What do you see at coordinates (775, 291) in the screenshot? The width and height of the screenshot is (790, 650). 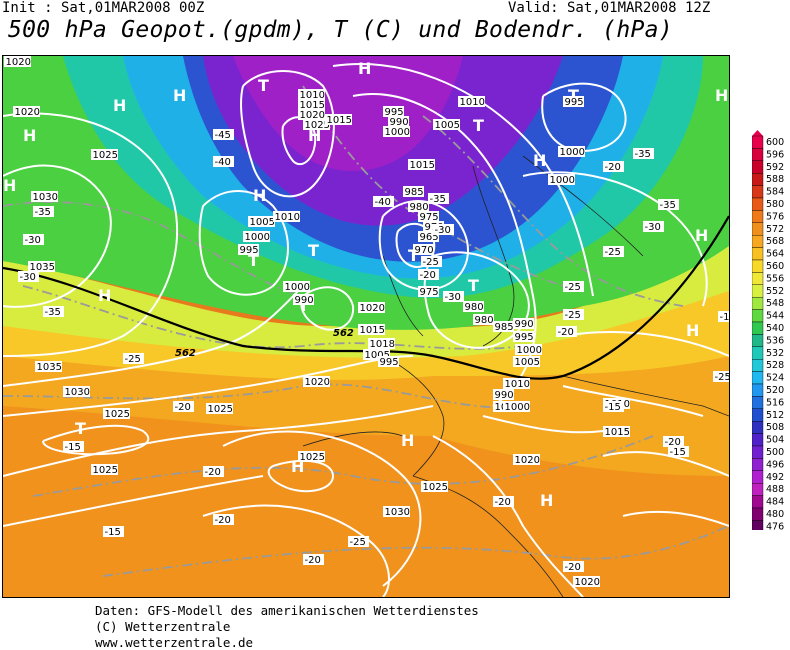 I see `legend-value: 552` at bounding box center [775, 291].